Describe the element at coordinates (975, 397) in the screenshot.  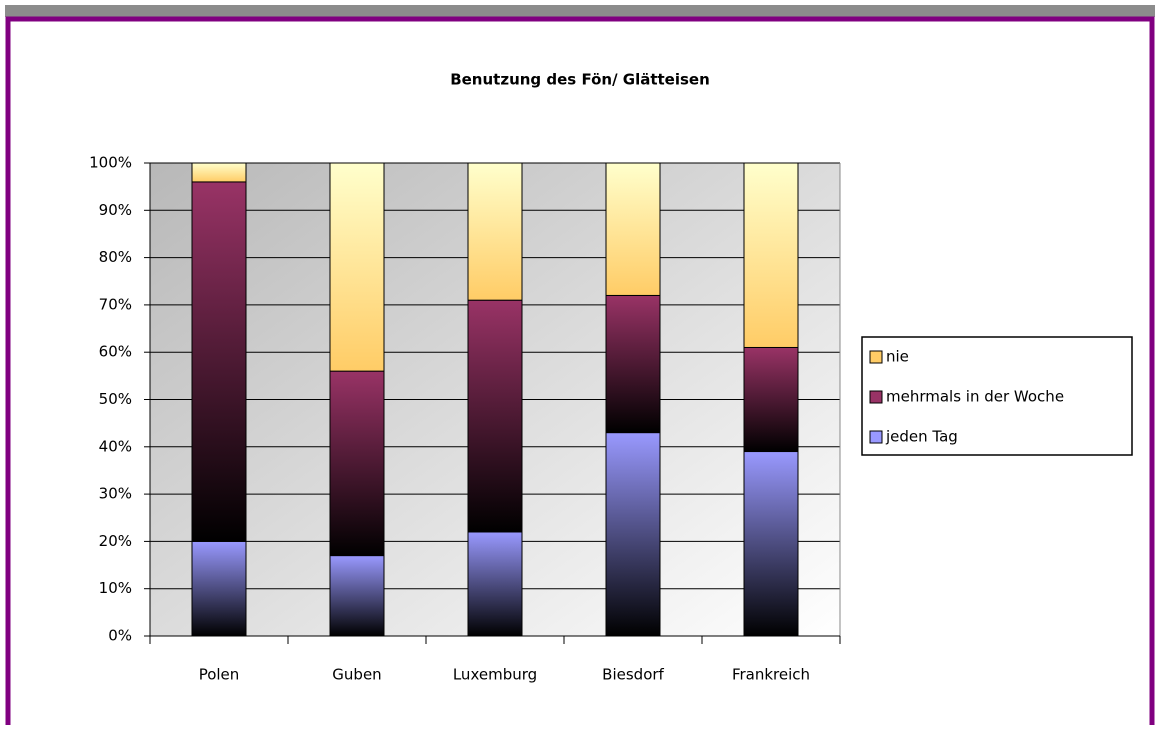
I see `legend-label: mehrmals in der Woche` at that location.